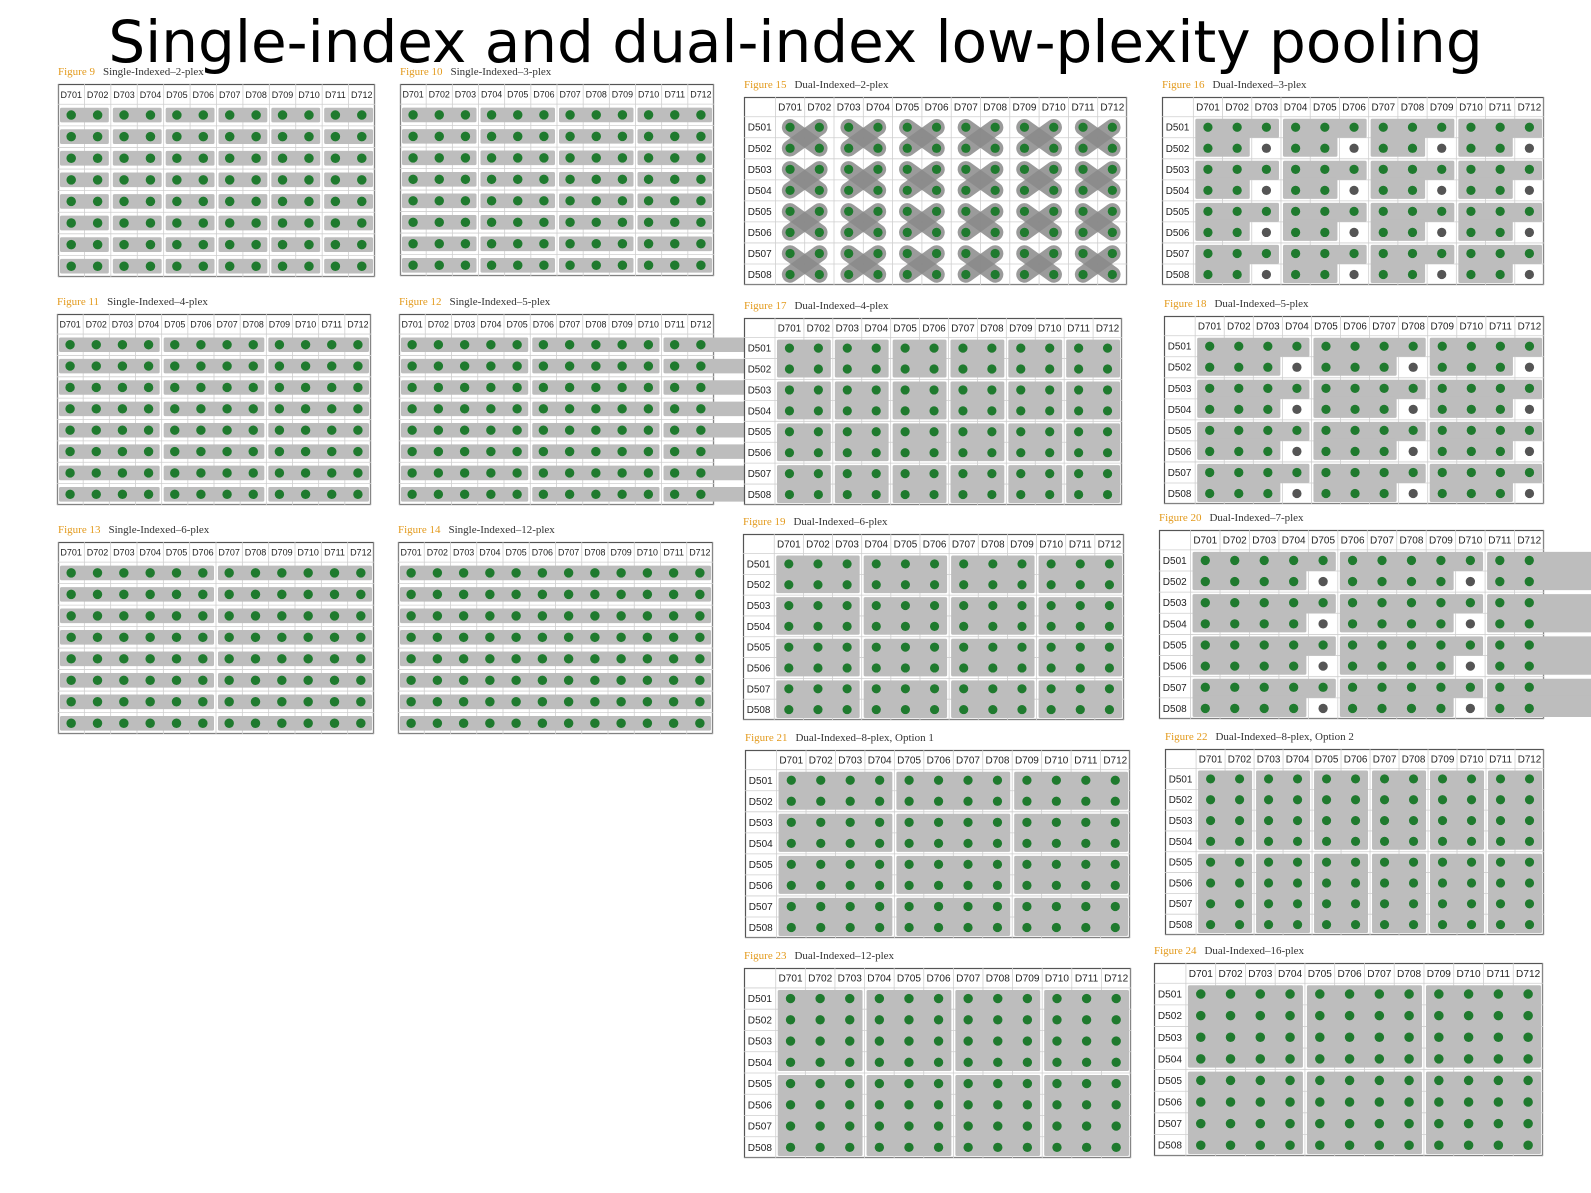  Describe the element at coordinates (1231, 518) in the screenshot. I see `figure-caption: Figure 20 Dual-Indexed–7-plex` at that location.